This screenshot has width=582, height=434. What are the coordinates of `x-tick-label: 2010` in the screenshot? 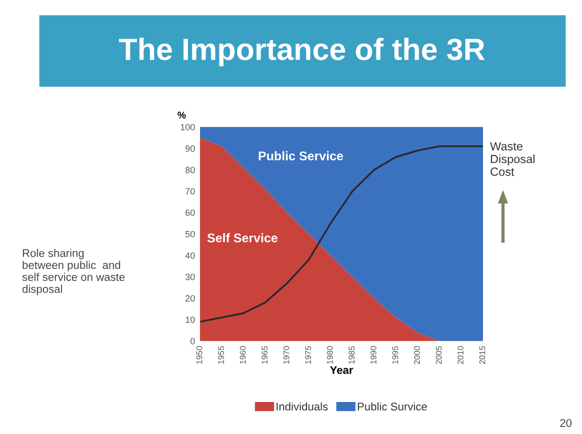 It's located at (461, 355).